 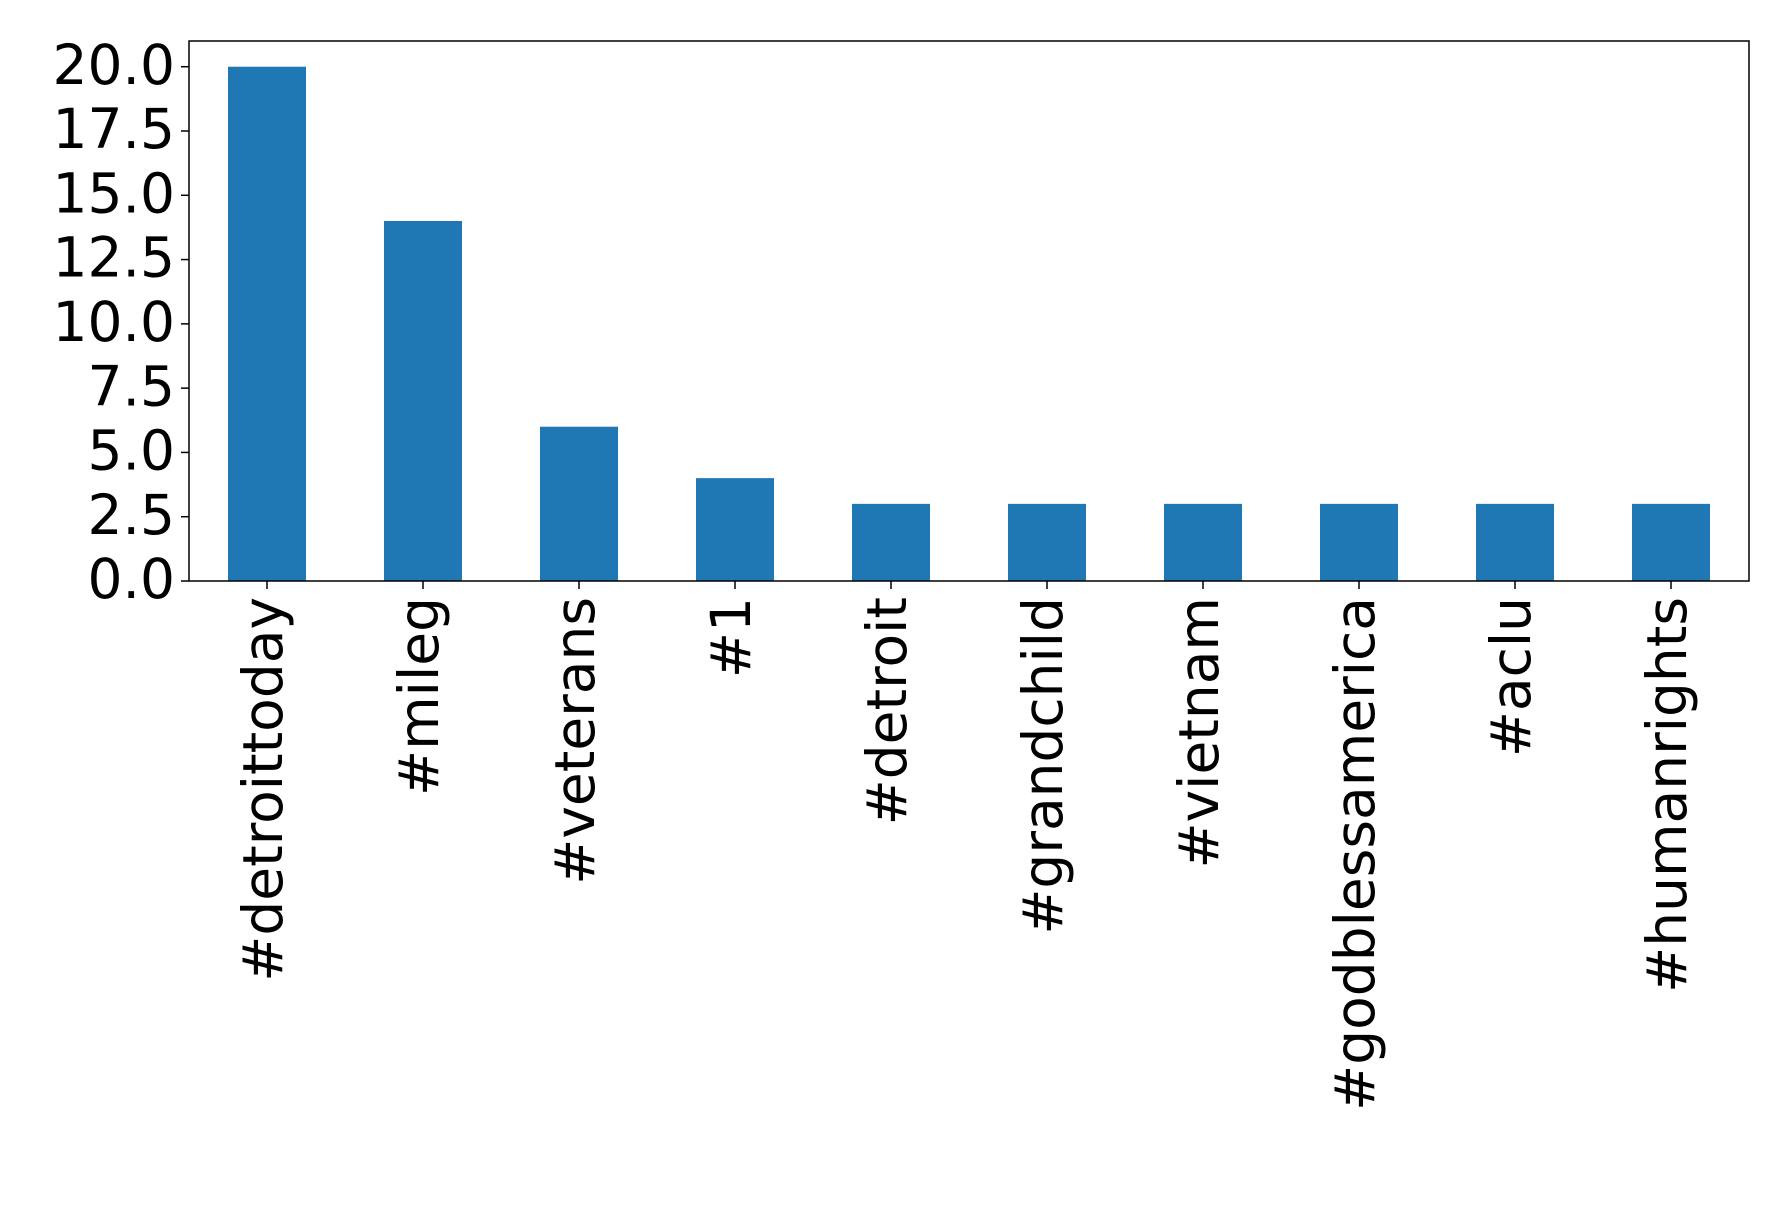 What do you see at coordinates (419, 696) in the screenshot?
I see `x-tick-label: #mileg` at bounding box center [419, 696].